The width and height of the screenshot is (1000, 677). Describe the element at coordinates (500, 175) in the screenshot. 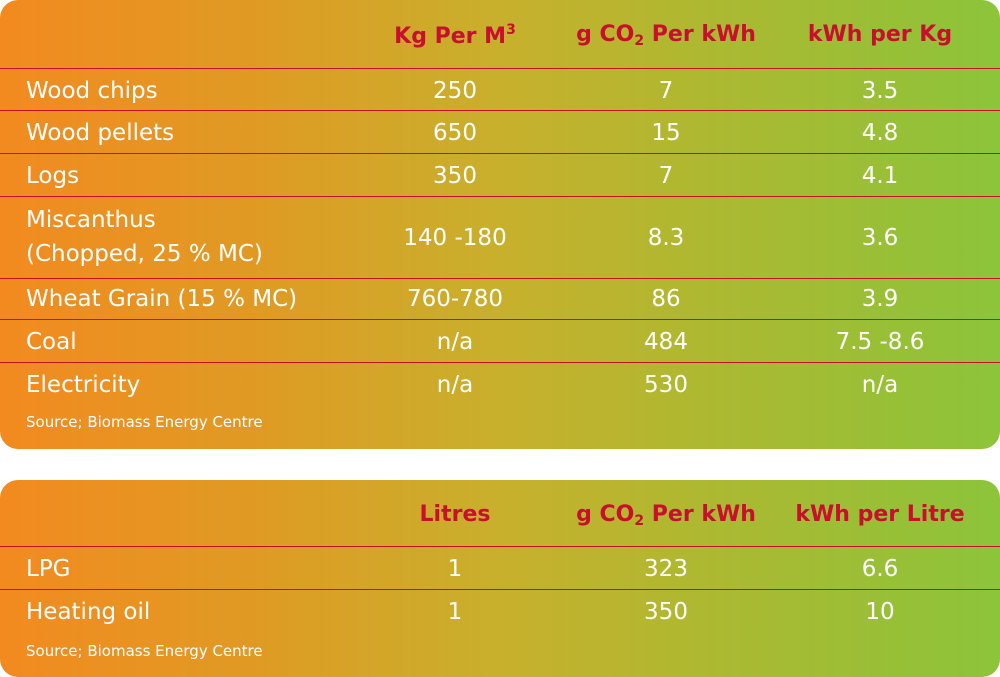

I see `table-row: Logs 350 7 4.1` at that location.